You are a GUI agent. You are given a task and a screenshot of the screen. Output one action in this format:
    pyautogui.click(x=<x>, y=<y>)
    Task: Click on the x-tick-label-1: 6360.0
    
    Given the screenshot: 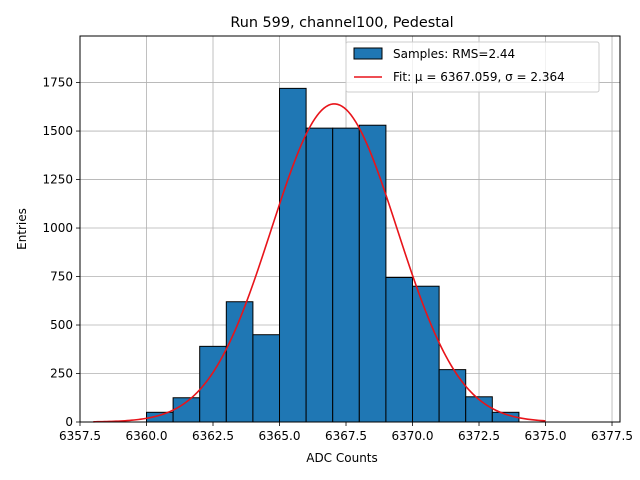 What is the action you would take?
    pyautogui.click(x=147, y=436)
    